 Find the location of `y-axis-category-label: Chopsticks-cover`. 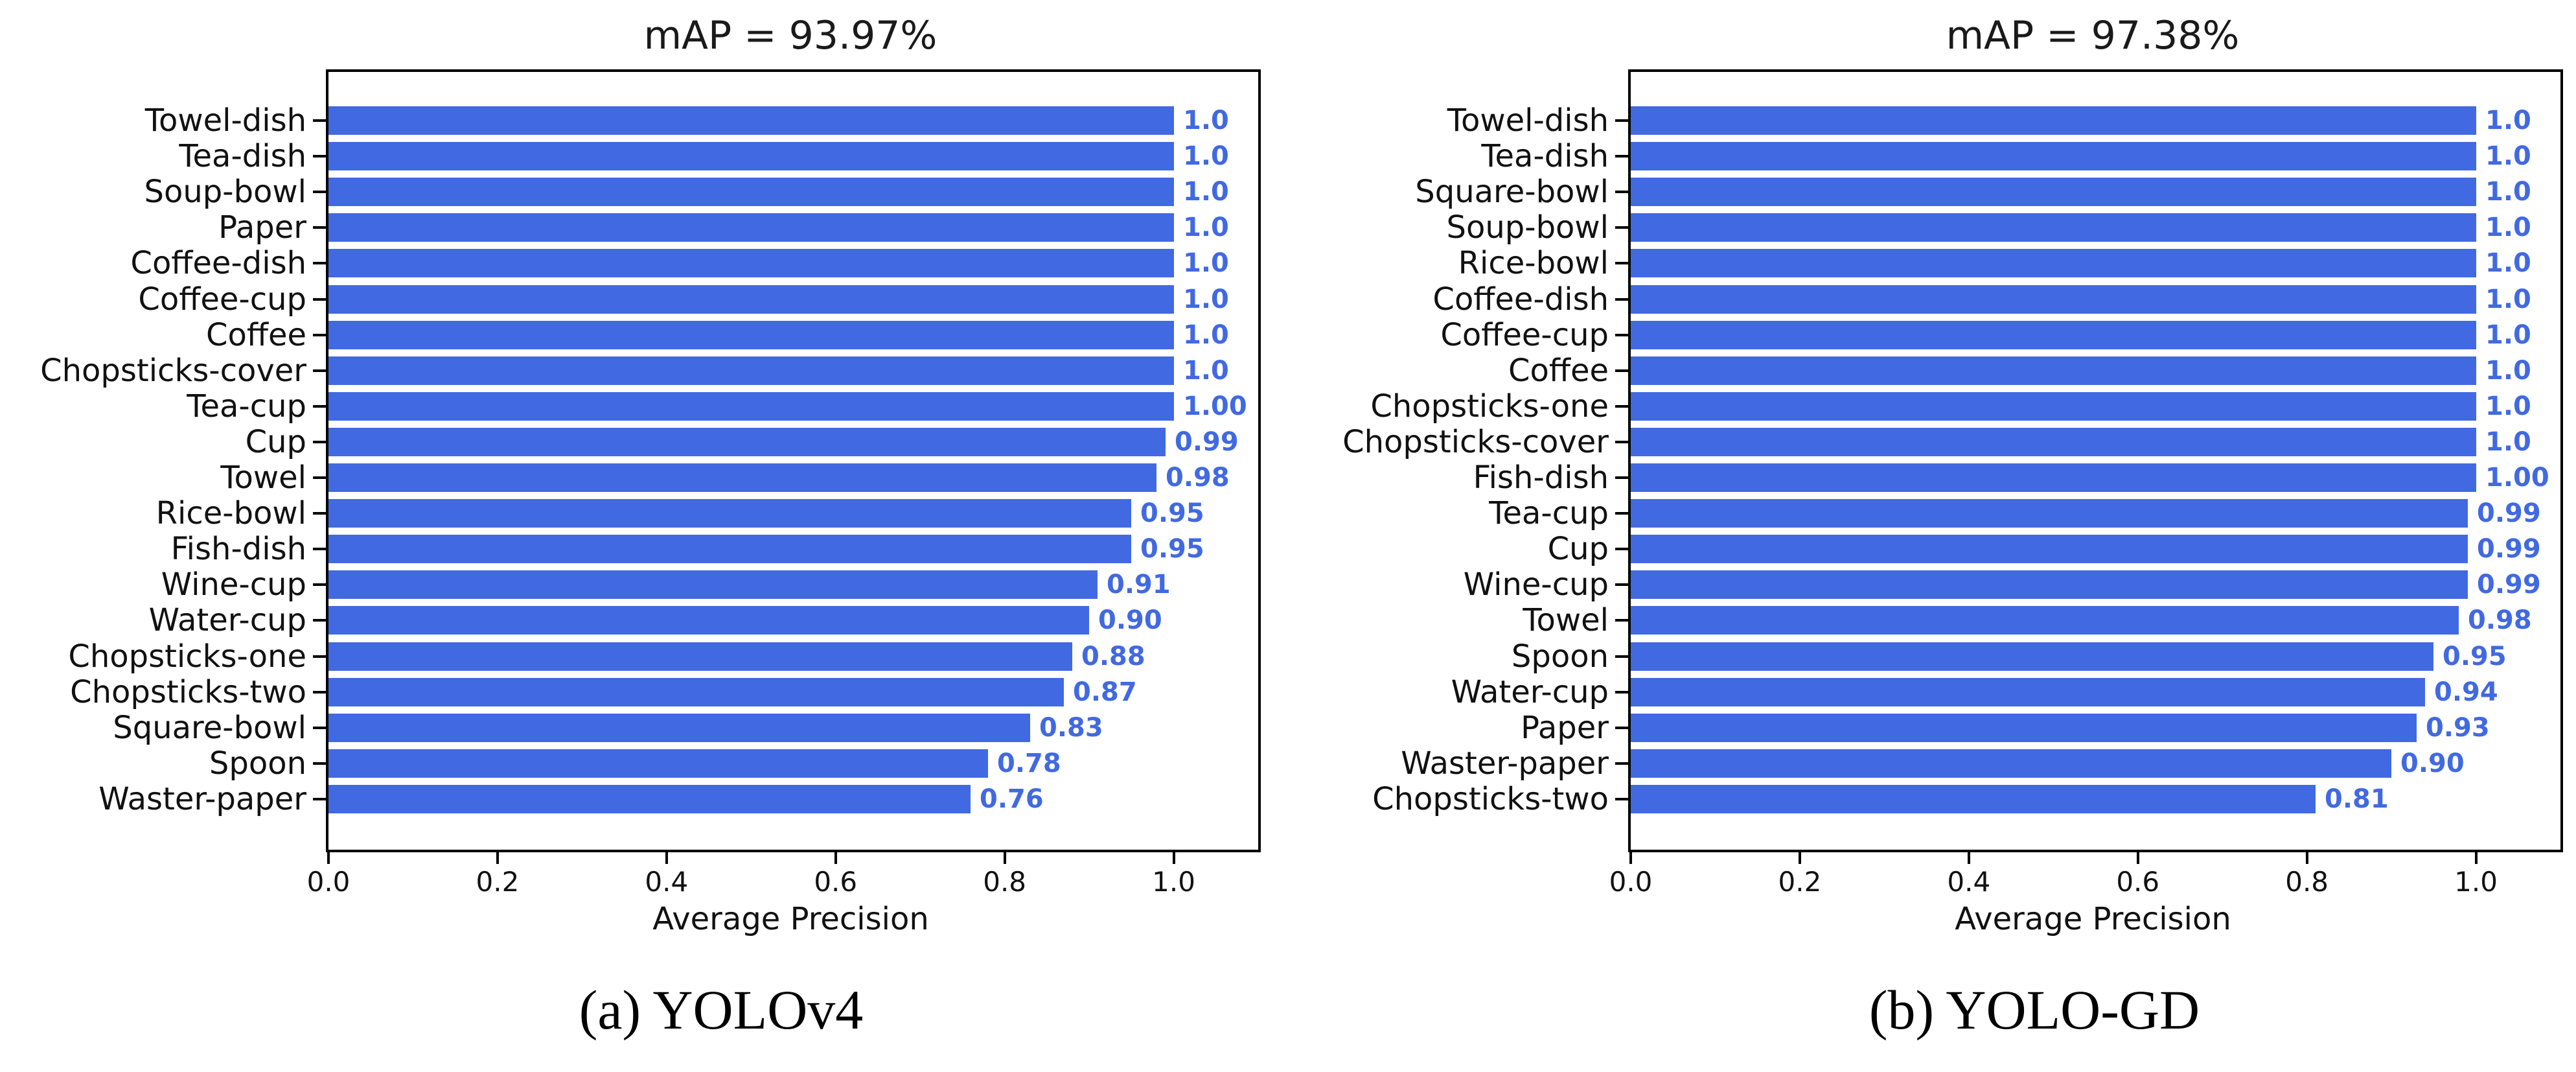

y-axis-category-label: Chopsticks-cover is located at coordinates (1475, 441).